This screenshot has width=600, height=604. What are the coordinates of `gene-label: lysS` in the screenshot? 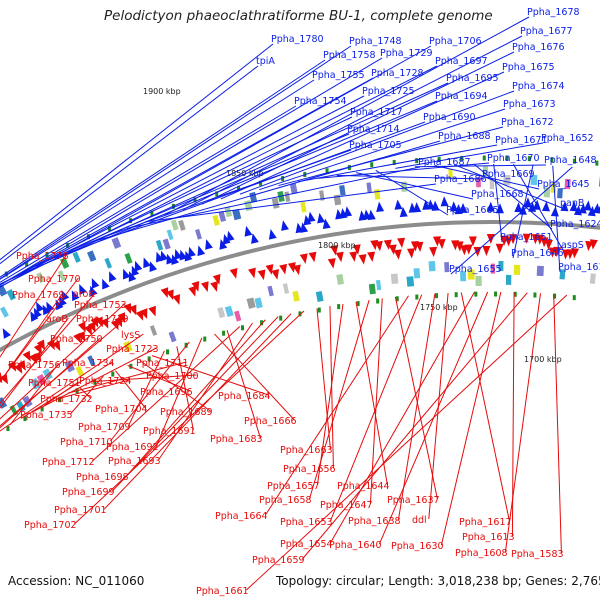 It's located at (130, 335).